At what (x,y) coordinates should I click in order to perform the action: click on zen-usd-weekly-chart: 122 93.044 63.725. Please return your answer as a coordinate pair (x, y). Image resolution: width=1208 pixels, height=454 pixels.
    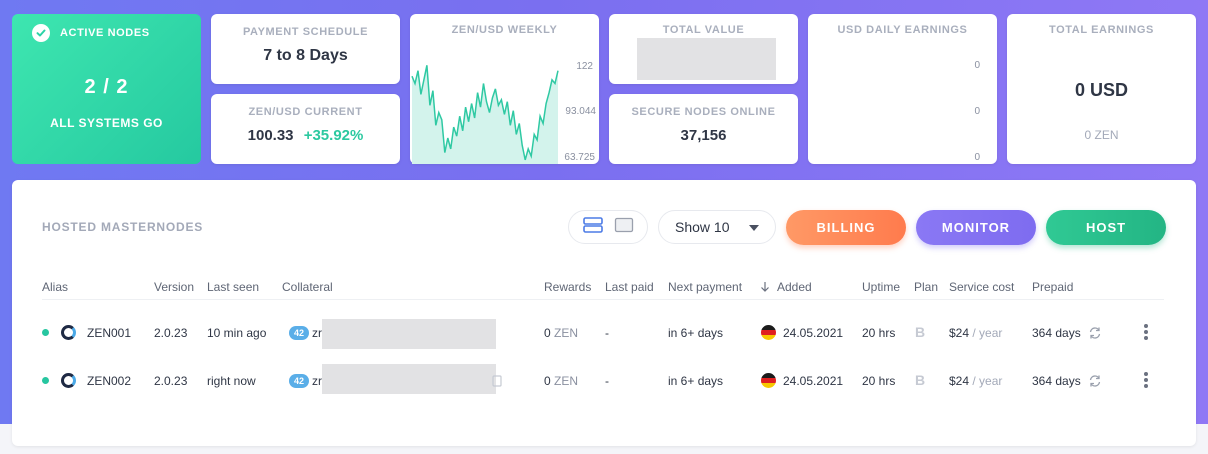
    Looking at the image, I should click on (503, 112).